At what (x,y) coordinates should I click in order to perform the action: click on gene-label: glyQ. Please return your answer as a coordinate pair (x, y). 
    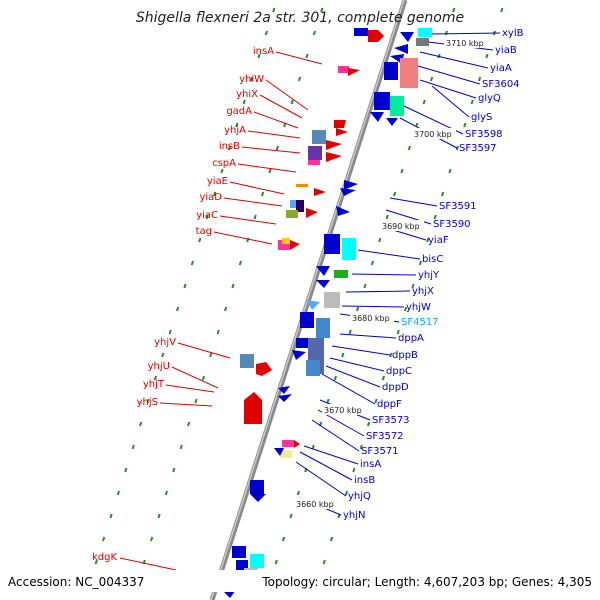
    Looking at the image, I should click on (489, 98).